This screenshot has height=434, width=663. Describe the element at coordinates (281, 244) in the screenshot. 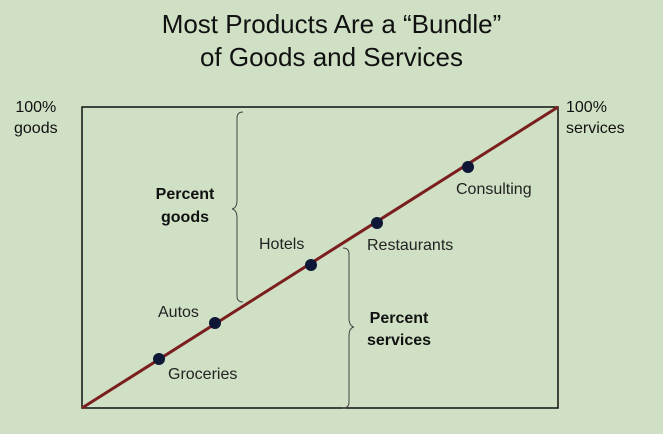

I see `hotels-label: Hotels` at that location.